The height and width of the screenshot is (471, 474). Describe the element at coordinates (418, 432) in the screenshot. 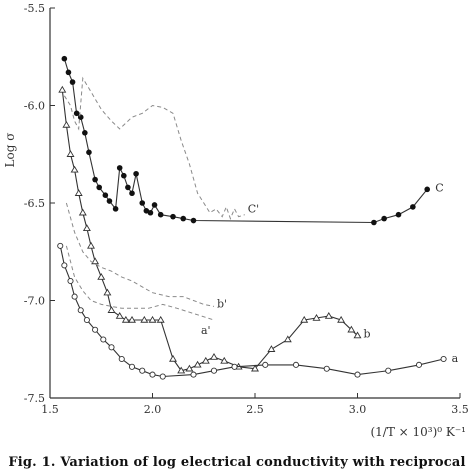

I see `x-axis-label: (1/T × 10³)⁰ K⁻¹` at that location.